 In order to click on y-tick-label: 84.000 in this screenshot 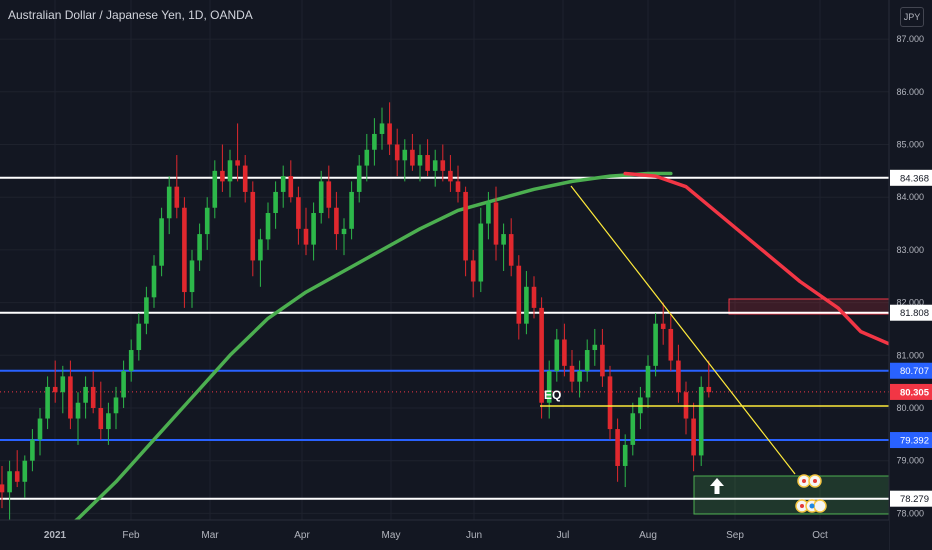, I will do `click(910, 197)`.